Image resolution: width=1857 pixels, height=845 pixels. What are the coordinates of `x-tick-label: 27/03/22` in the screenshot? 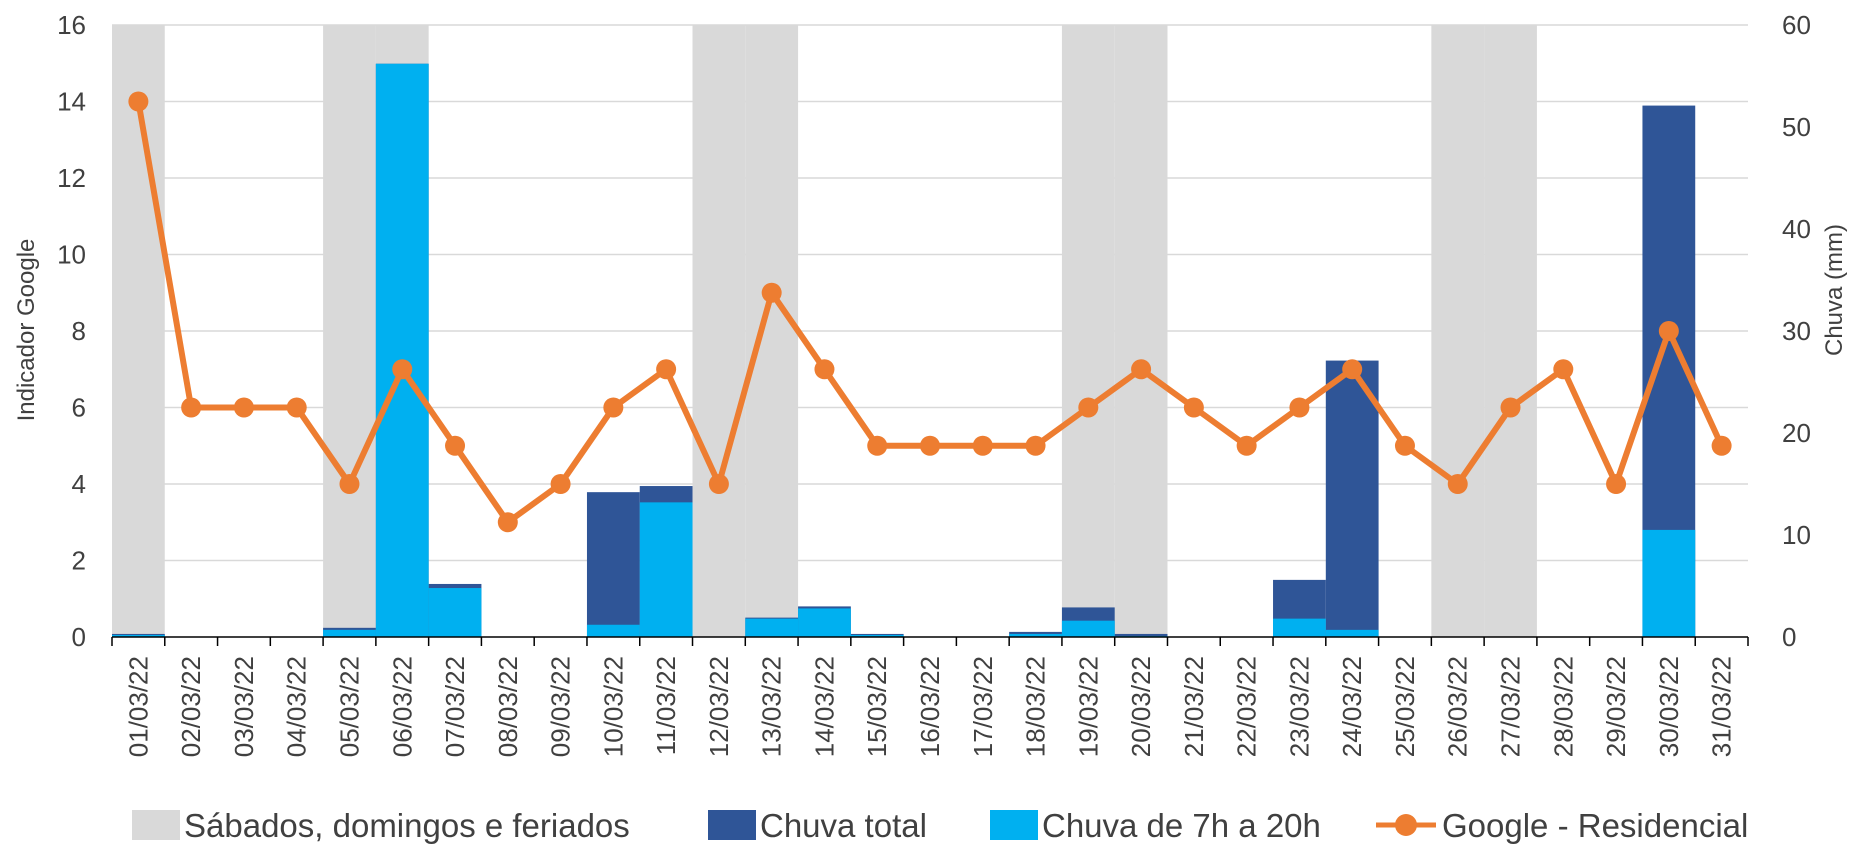 It's located at (1511, 706).